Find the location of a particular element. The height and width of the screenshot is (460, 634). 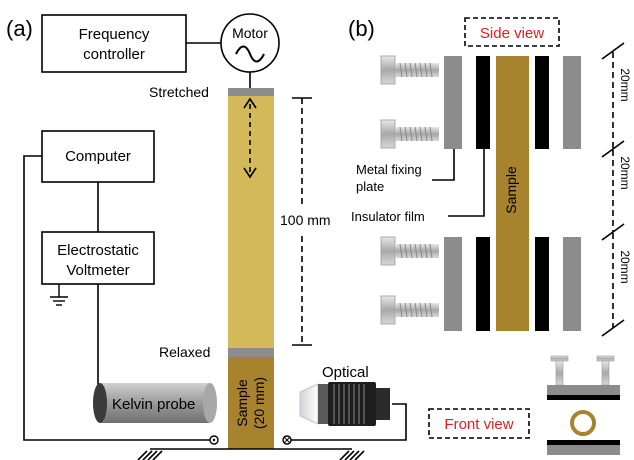

side-view-label: Side view is located at coordinates (512, 33).